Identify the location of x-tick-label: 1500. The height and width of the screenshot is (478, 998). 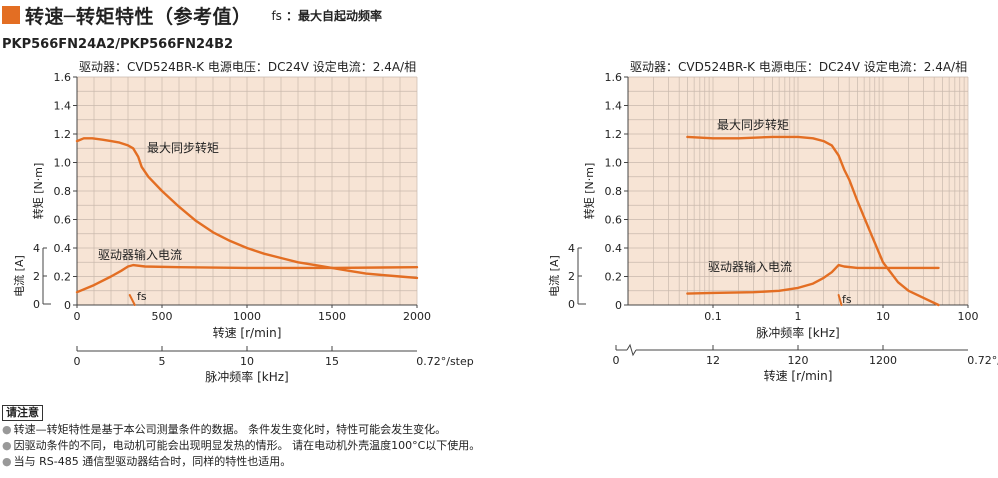
(332, 316).